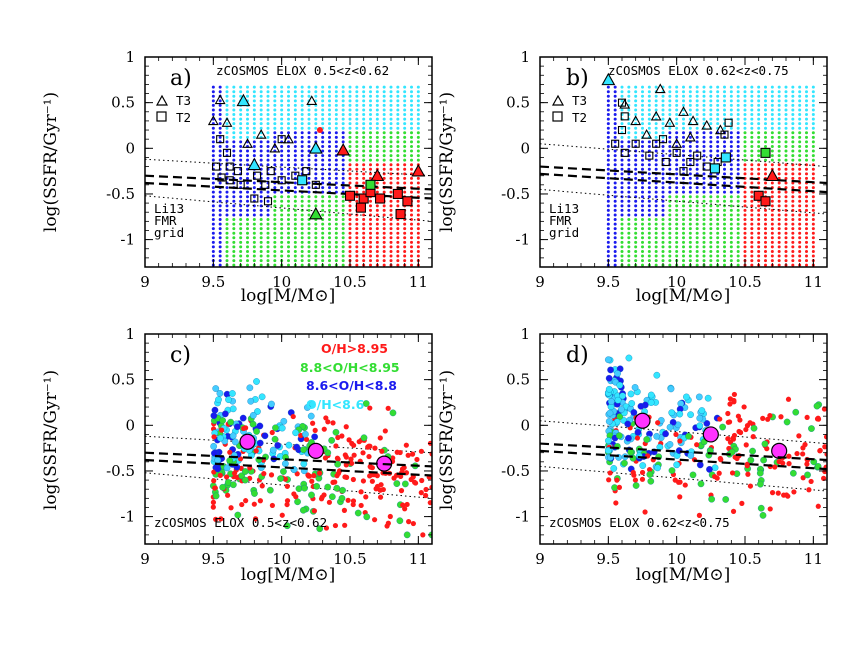 The height and width of the screenshot is (654, 846). I want to click on panel-title: zCOSMOS ELOX 0.5<z<0.62, so click(240, 522).